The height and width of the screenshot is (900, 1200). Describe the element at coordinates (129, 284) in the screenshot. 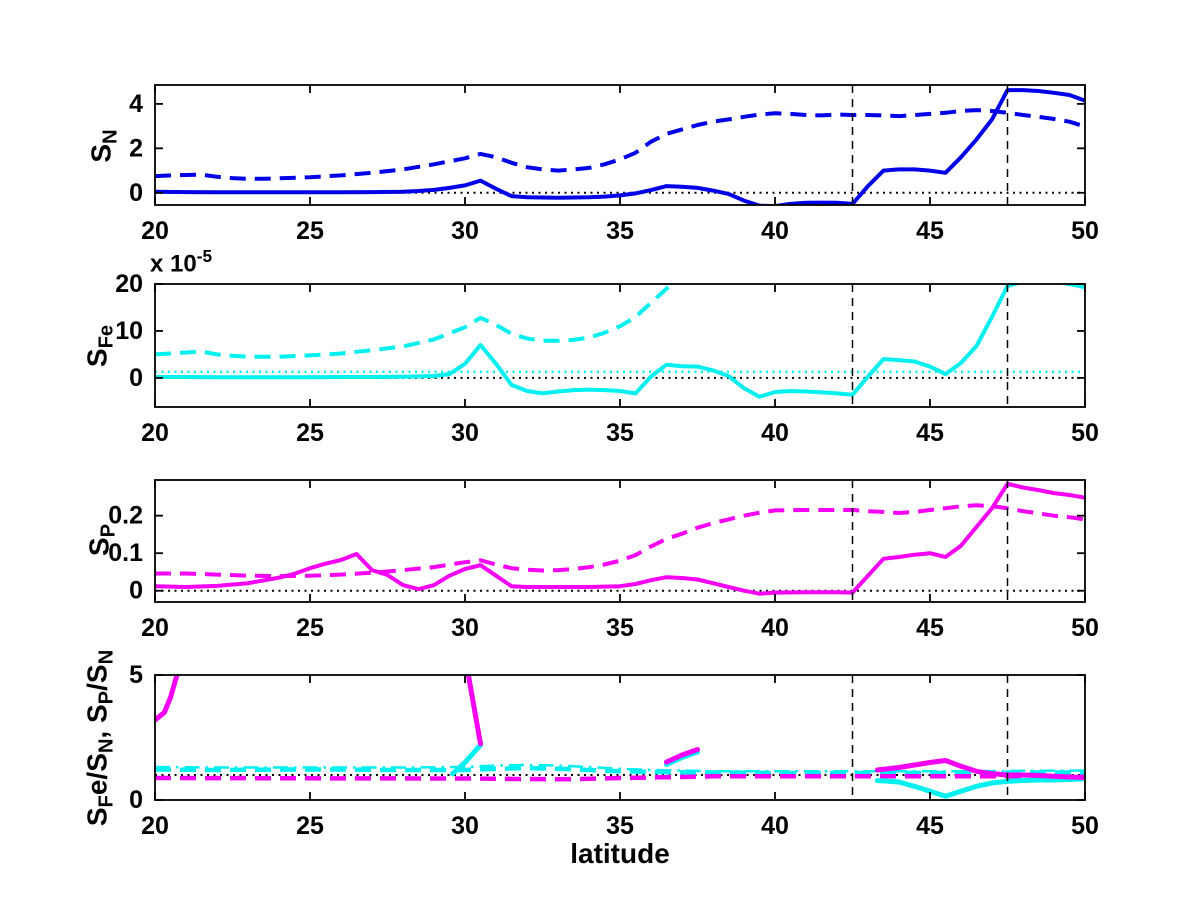

I see `y-tick-label: 20` at that location.